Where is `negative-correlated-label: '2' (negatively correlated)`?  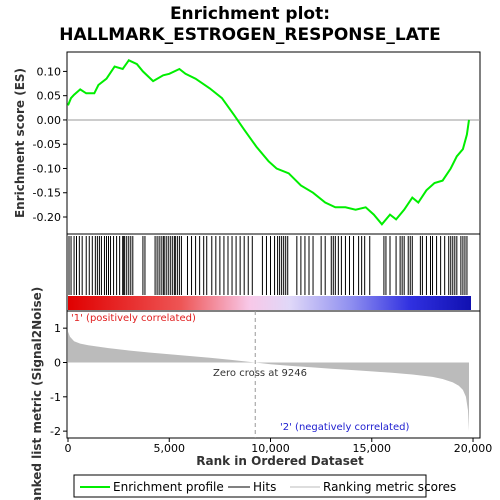
negative-correlated-label: '2' (negatively correlated) is located at coordinates (344, 427).